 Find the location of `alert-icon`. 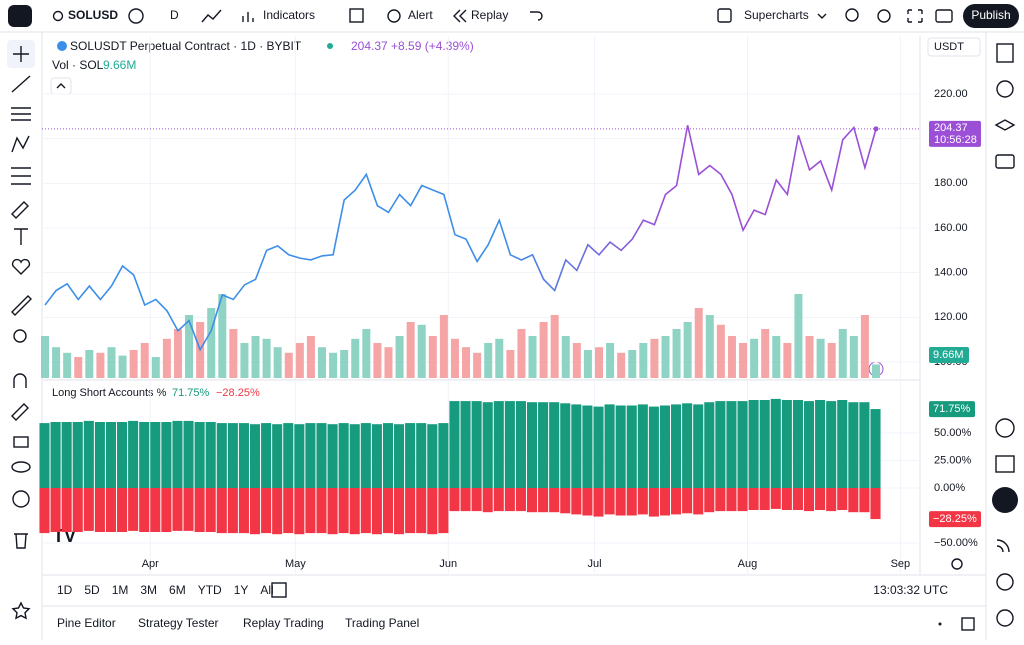

alert-icon is located at coordinates (394, 16).